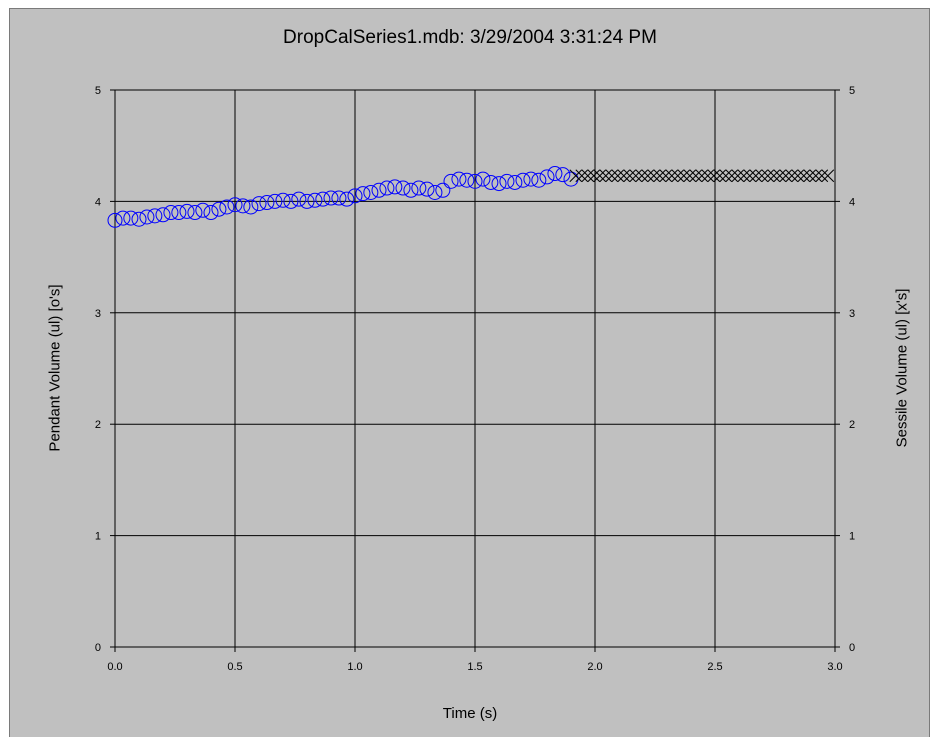  I want to click on x-tick-label: 2.0, so click(594, 667).